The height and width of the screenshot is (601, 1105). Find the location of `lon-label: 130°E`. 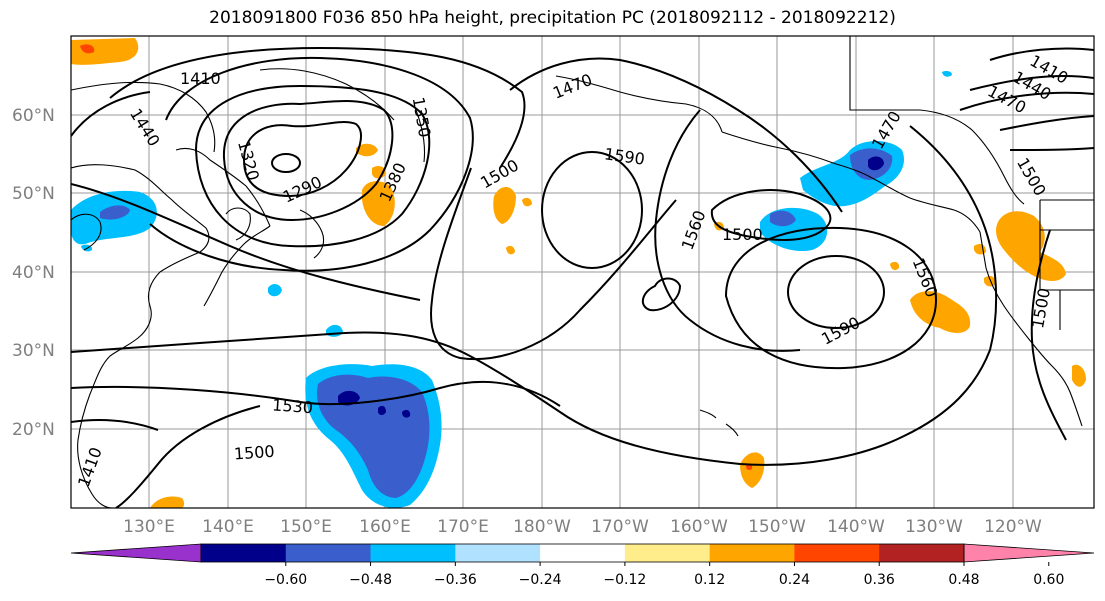

lon-label: 130°E is located at coordinates (149, 527).